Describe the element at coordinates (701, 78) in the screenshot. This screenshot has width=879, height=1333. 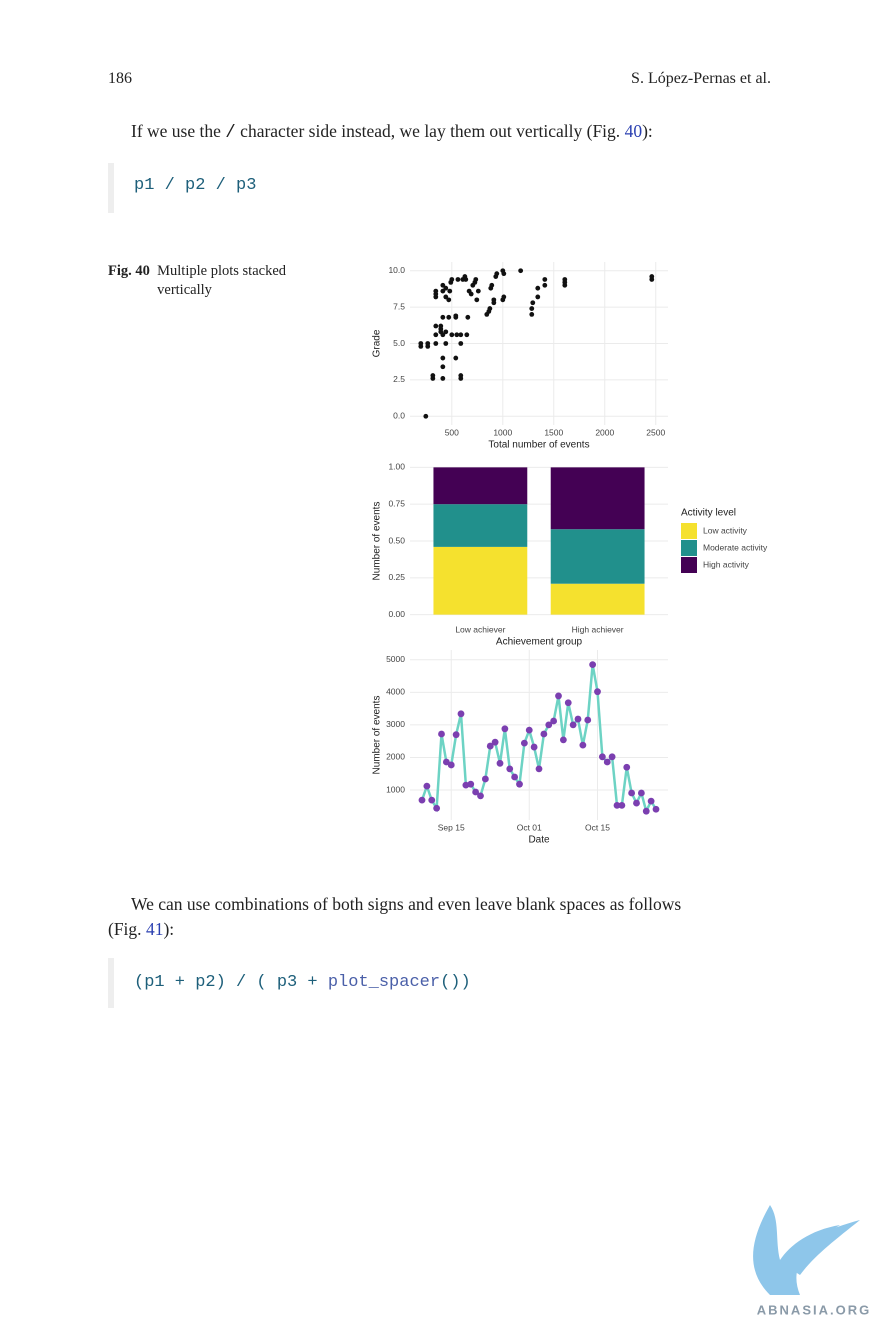
I see `running-head: S. López-Pernas et al.` at that location.